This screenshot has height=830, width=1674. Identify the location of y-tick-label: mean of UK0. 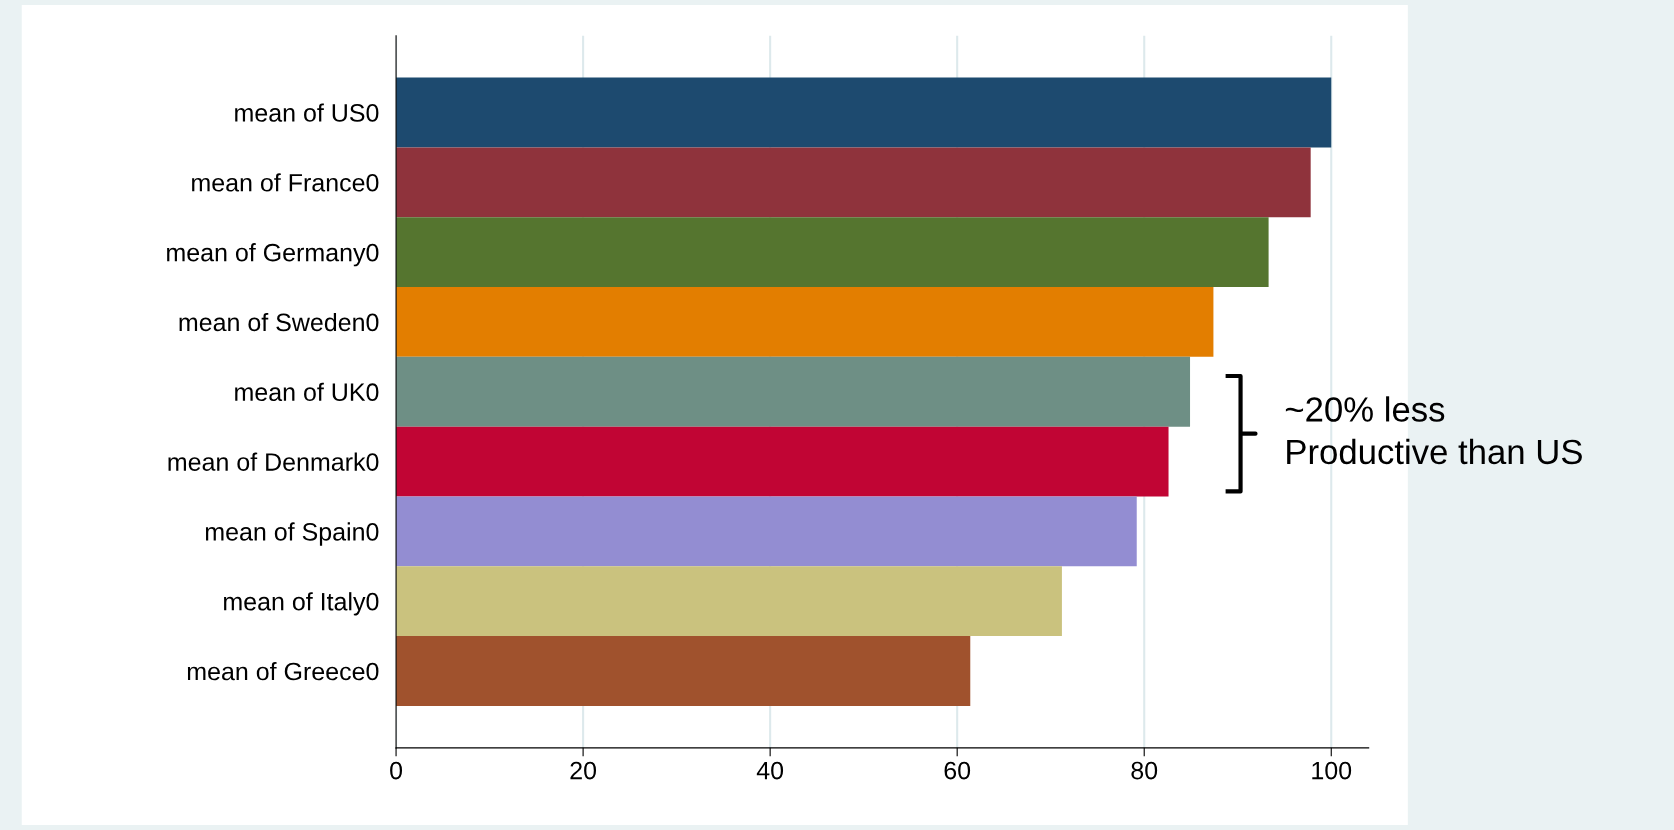
(307, 392).